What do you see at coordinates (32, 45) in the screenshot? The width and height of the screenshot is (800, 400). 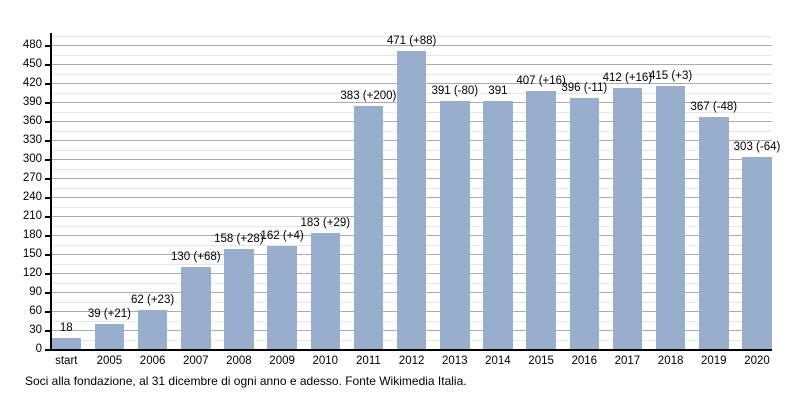 I see `y-tick-label: 480` at bounding box center [32, 45].